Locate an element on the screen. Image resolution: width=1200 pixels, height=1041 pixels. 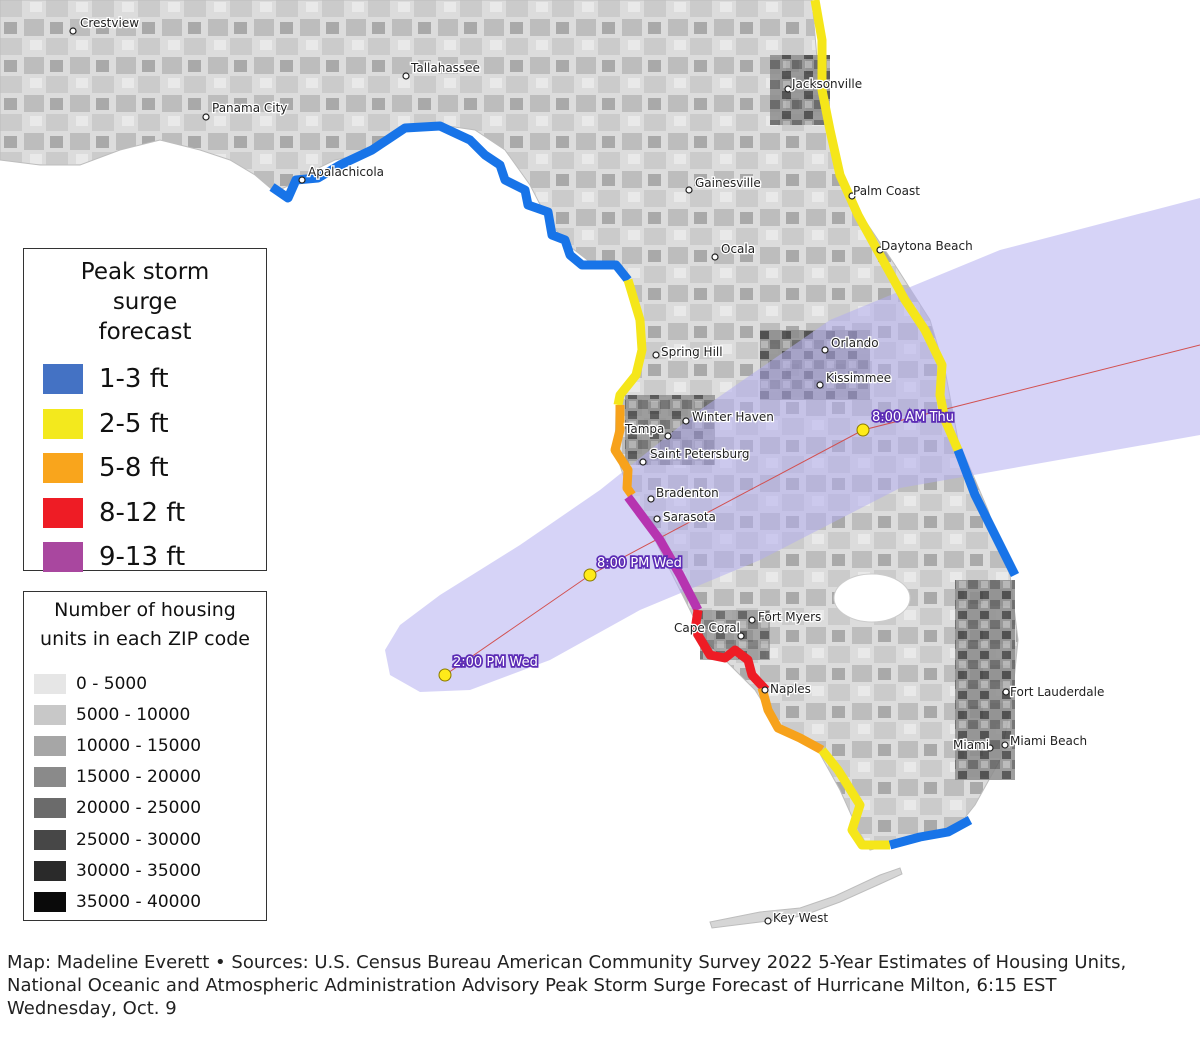
svg-text: Tampa is located at coordinates (644, 429).